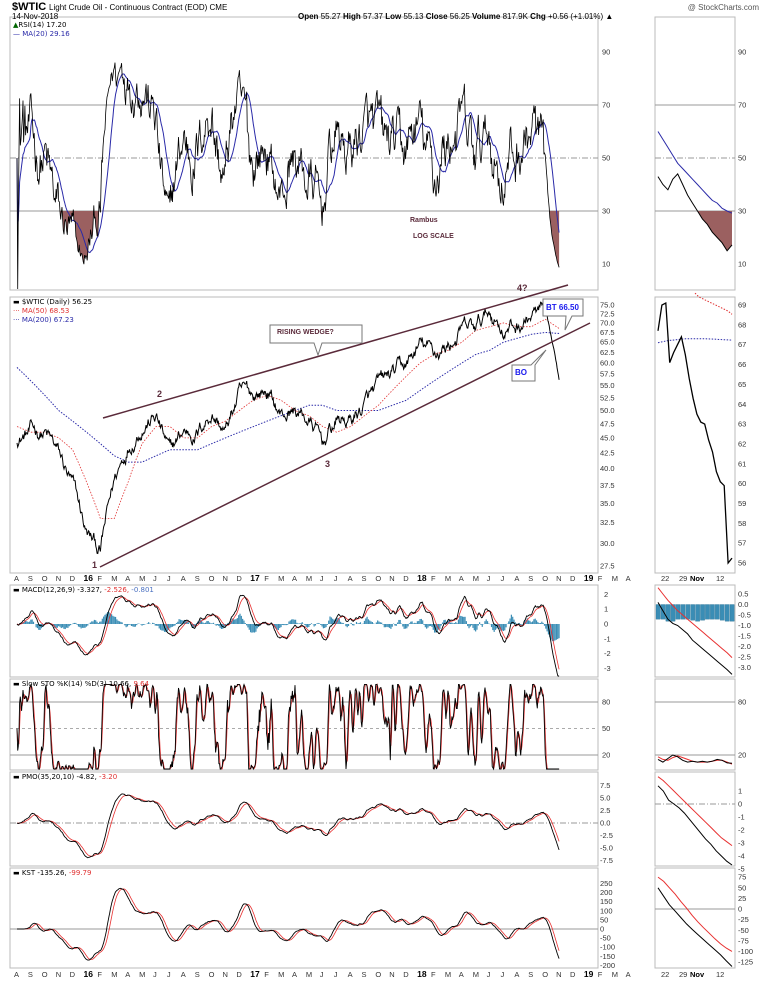 The image size is (765, 981). What do you see at coordinates (239, 578) in the screenshot?
I see `x-axis-label: D` at bounding box center [239, 578].